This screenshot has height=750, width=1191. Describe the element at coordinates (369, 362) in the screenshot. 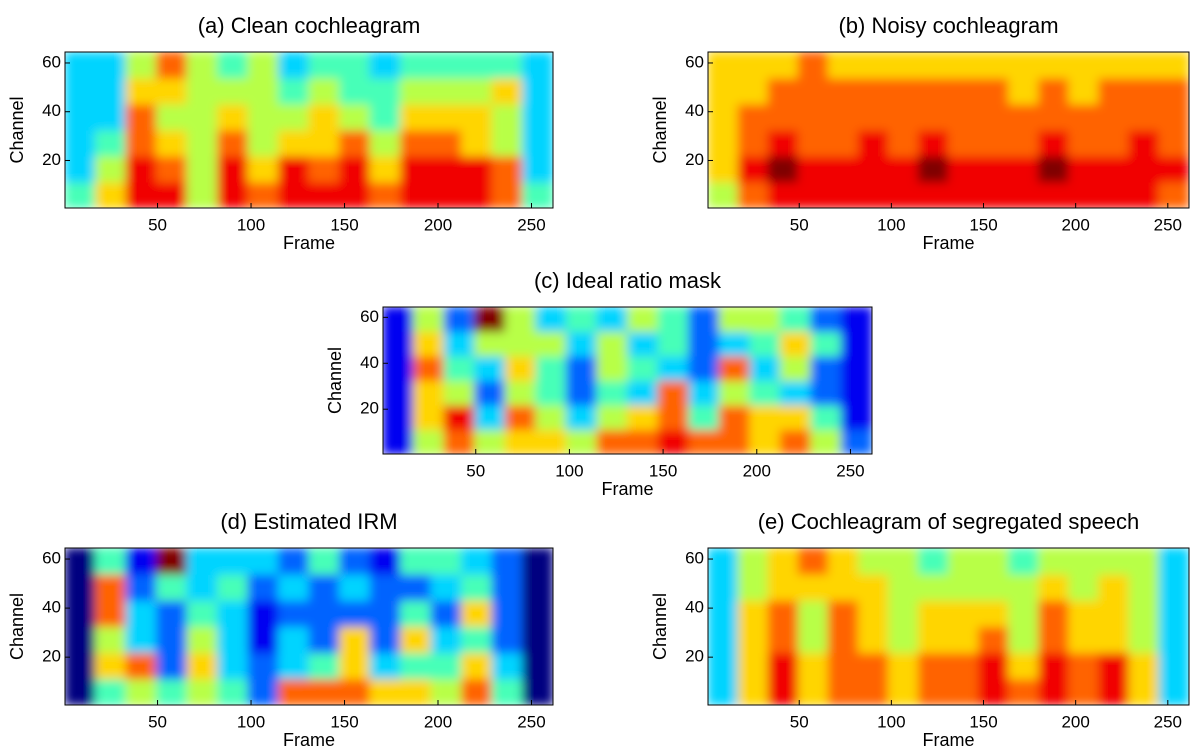

I see `y-tick-label: 40` at that location.